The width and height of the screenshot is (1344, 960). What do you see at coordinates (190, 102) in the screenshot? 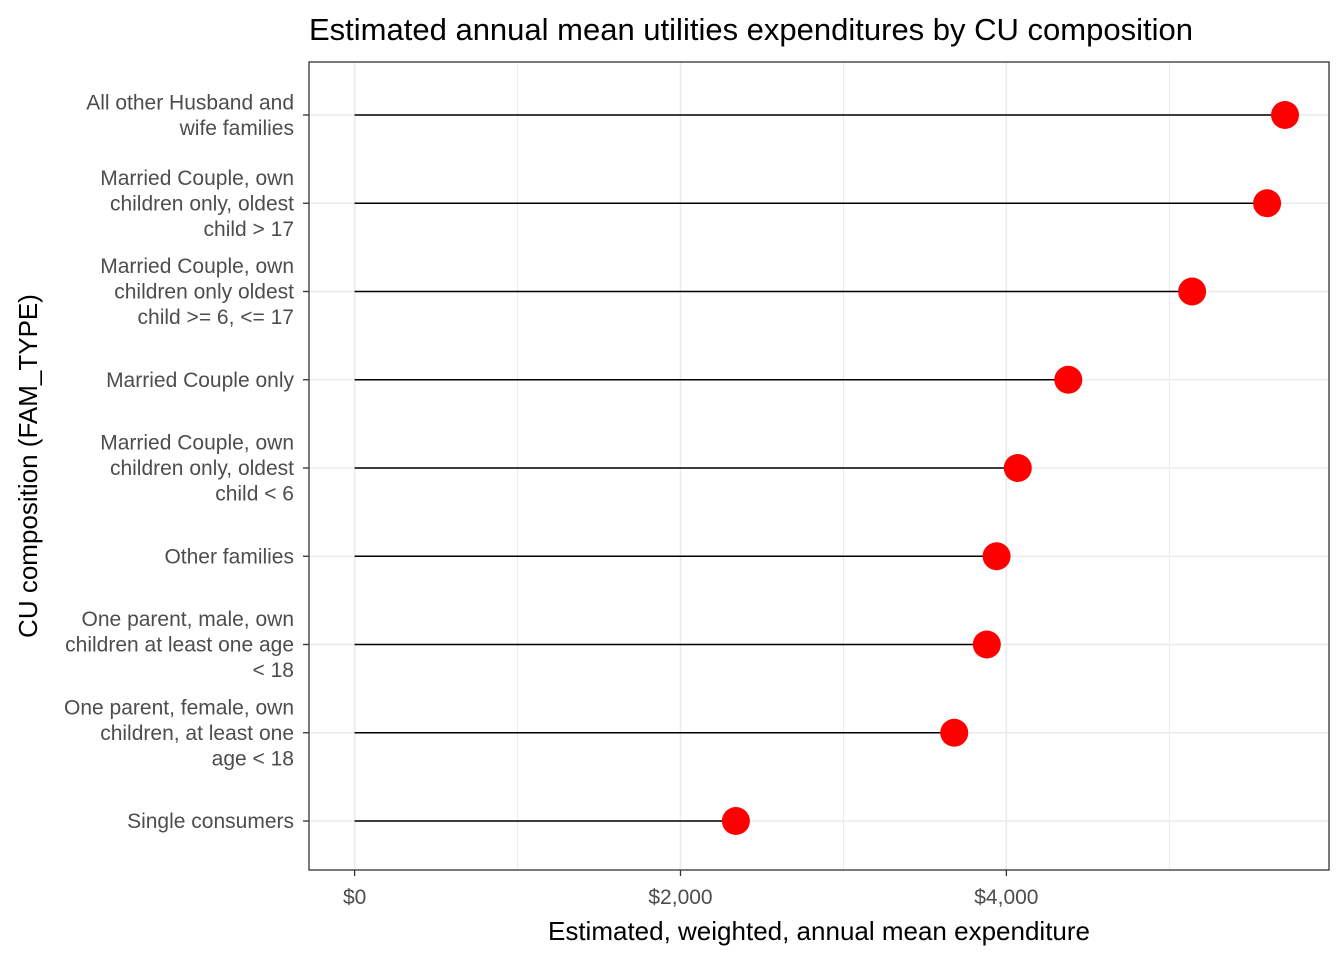
I see `y-tick-label-line: All other Husband and` at bounding box center [190, 102].